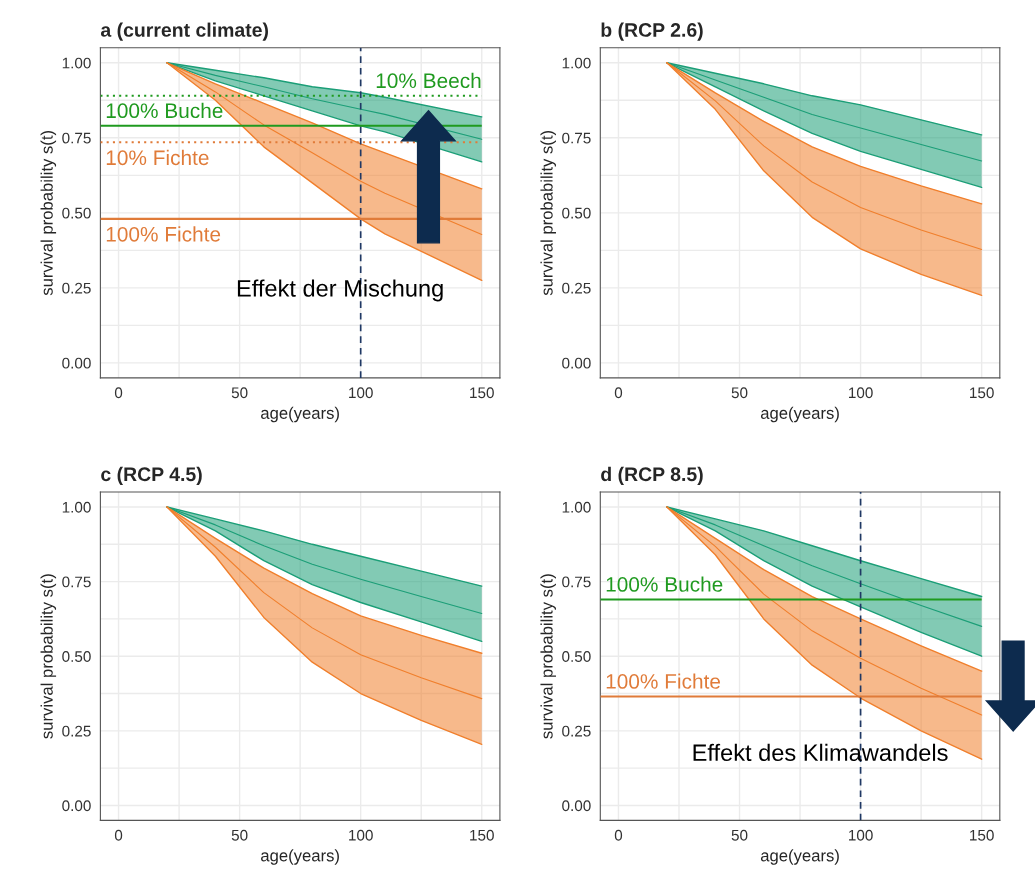 This screenshot has width=1035, height=885. I want to click on chart-title: c (RCP 4.5), so click(151, 475).